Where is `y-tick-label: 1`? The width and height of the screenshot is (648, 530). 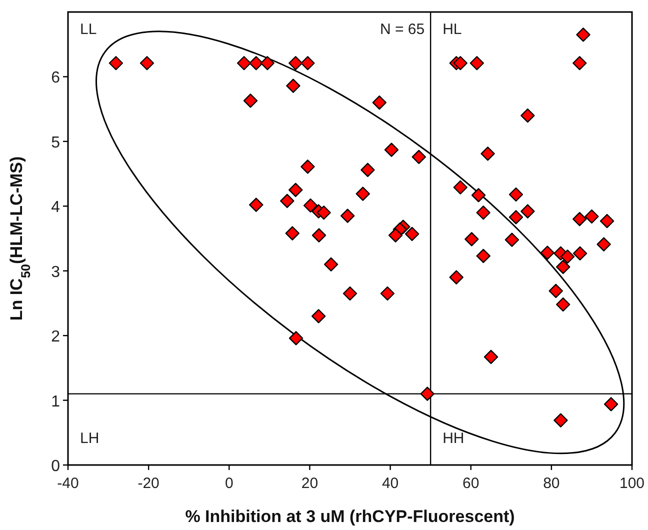 y-tick-label: 1 is located at coordinates (55, 401).